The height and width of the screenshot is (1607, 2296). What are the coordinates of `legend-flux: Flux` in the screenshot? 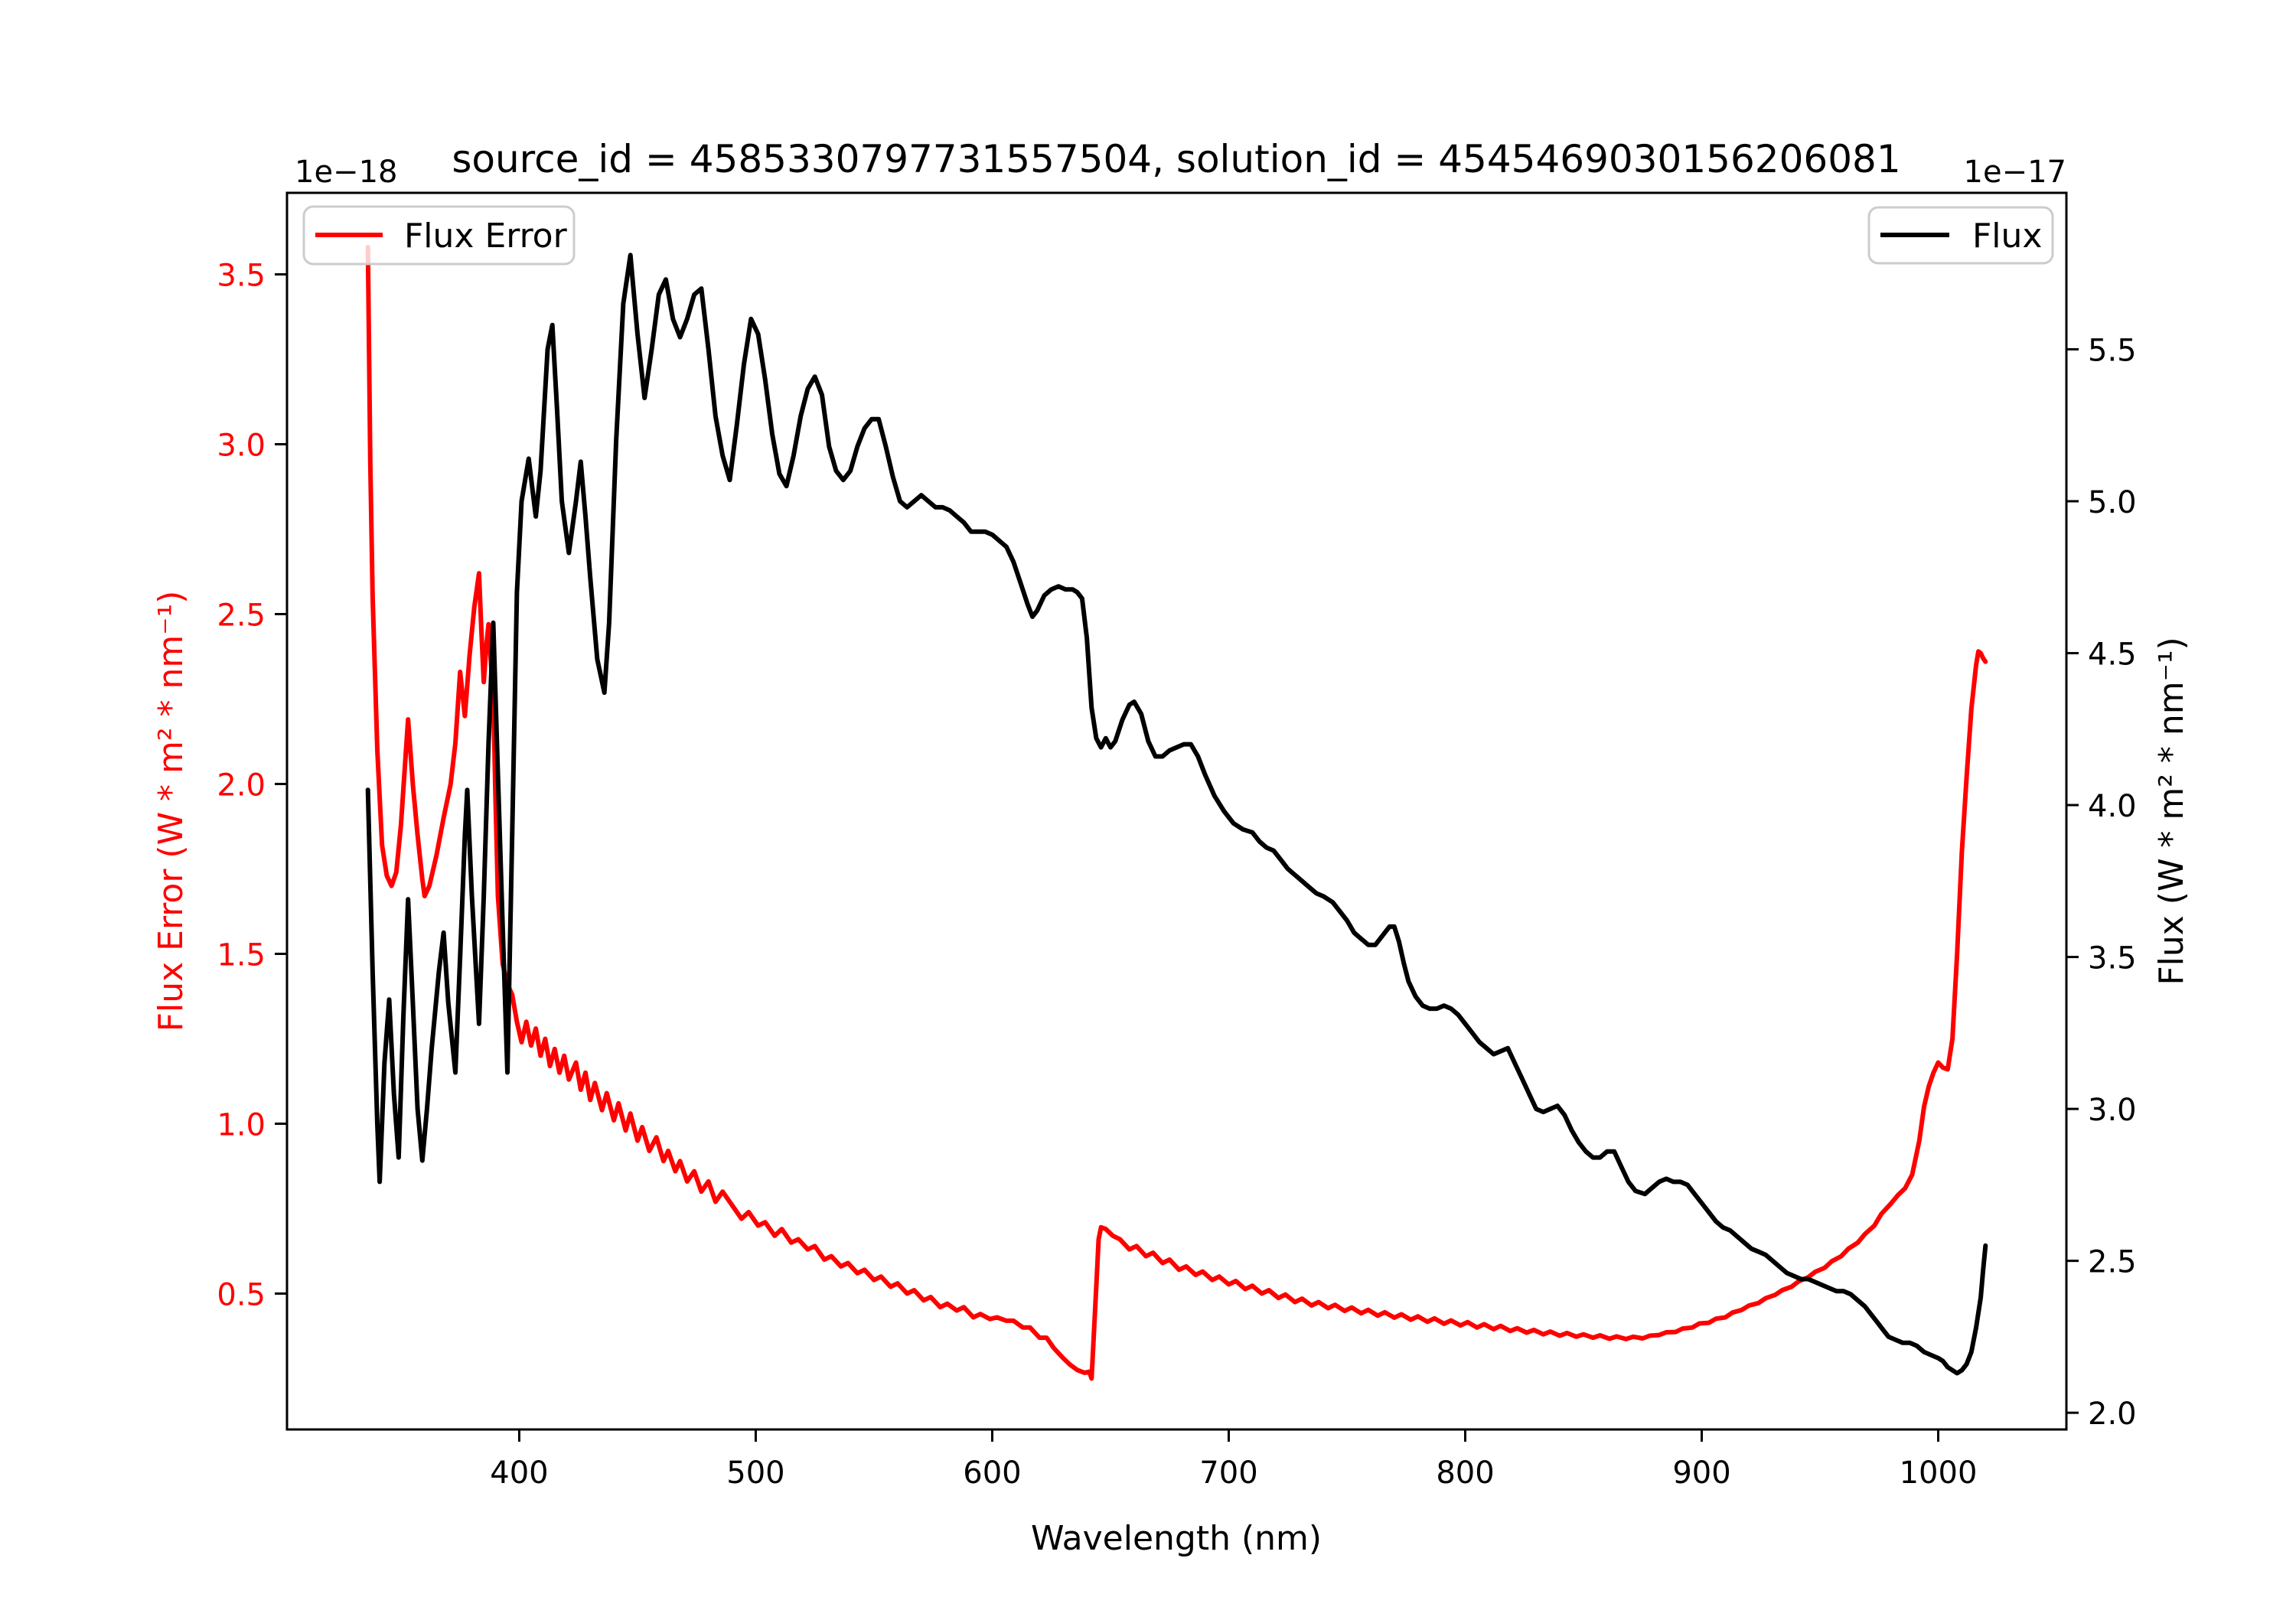 It's located at (1960, 235).